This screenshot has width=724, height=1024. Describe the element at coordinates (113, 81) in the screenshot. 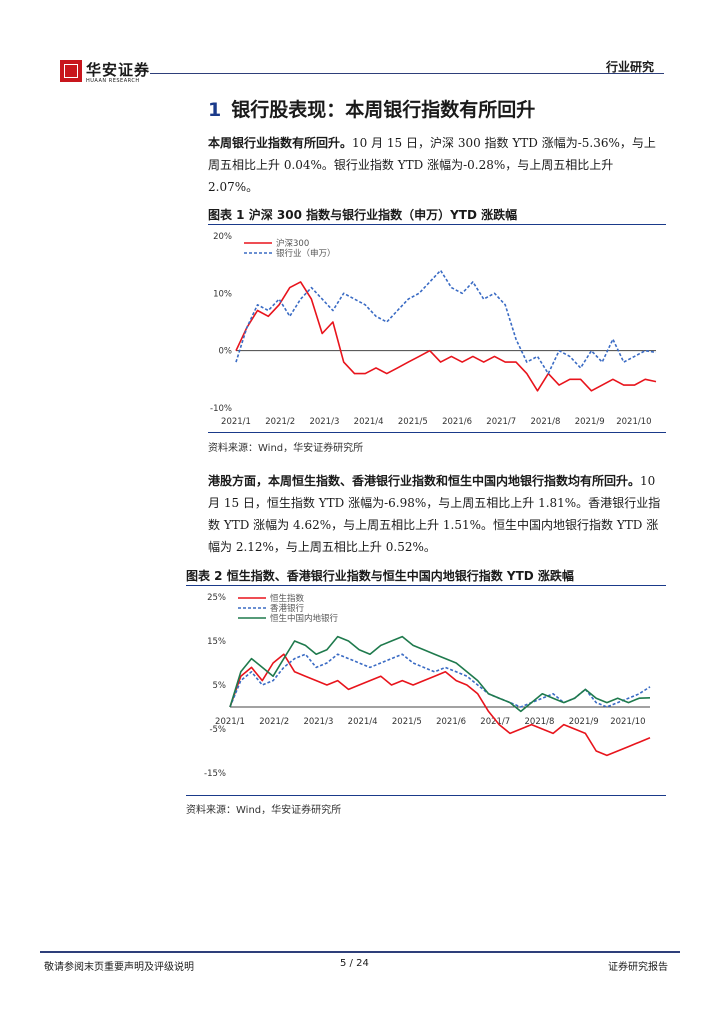

I see `logo-subtext: HUAAN RESEARCH` at that location.